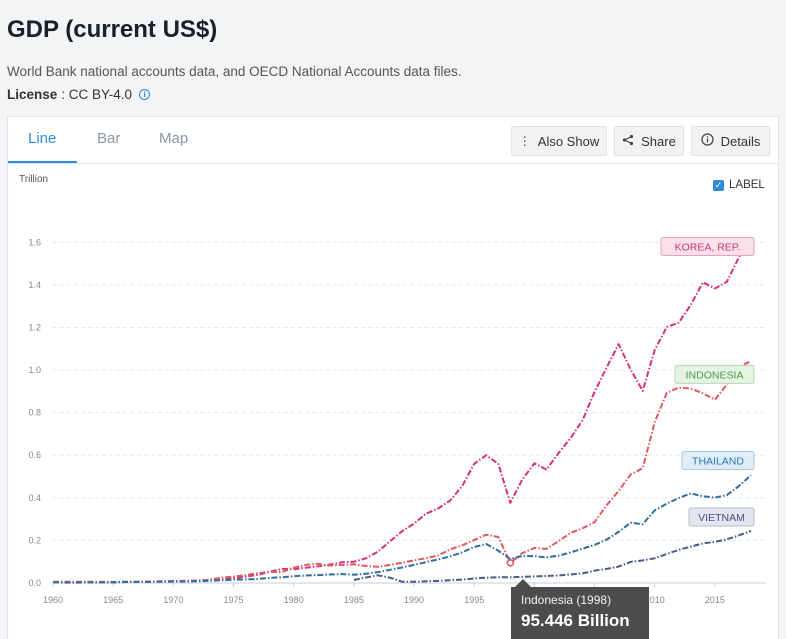  I want to click on tab-bar: Bar, so click(109, 138).